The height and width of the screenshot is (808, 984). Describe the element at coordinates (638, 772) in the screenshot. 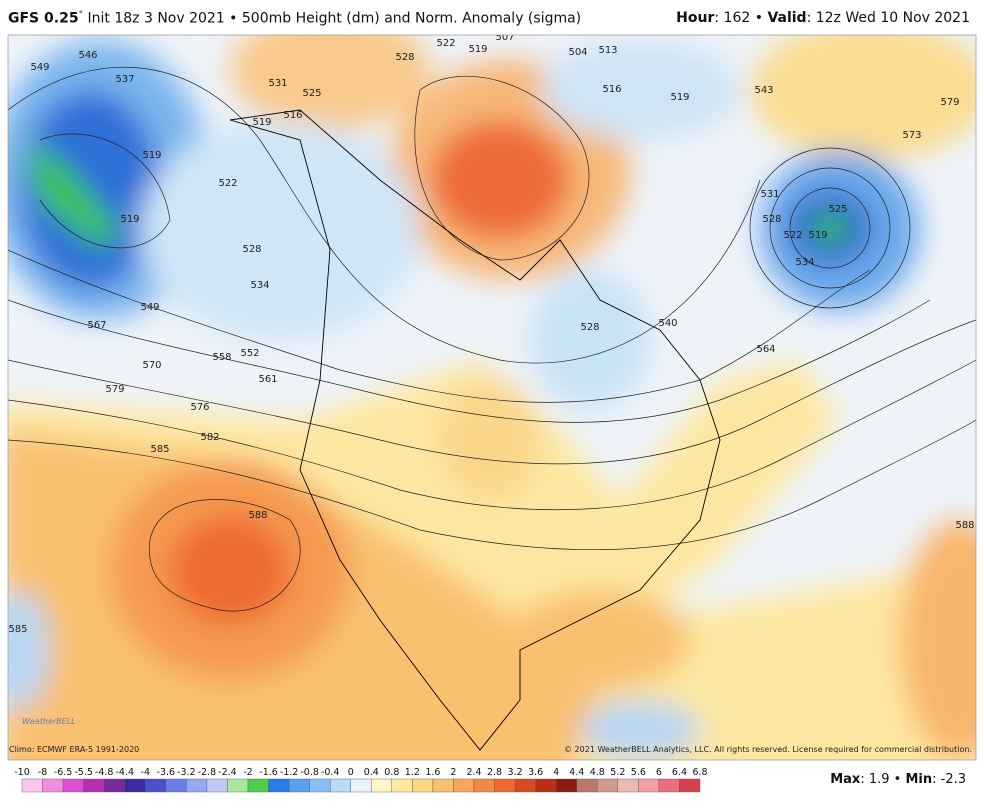

I see `colorbar-label: 5.6` at that location.